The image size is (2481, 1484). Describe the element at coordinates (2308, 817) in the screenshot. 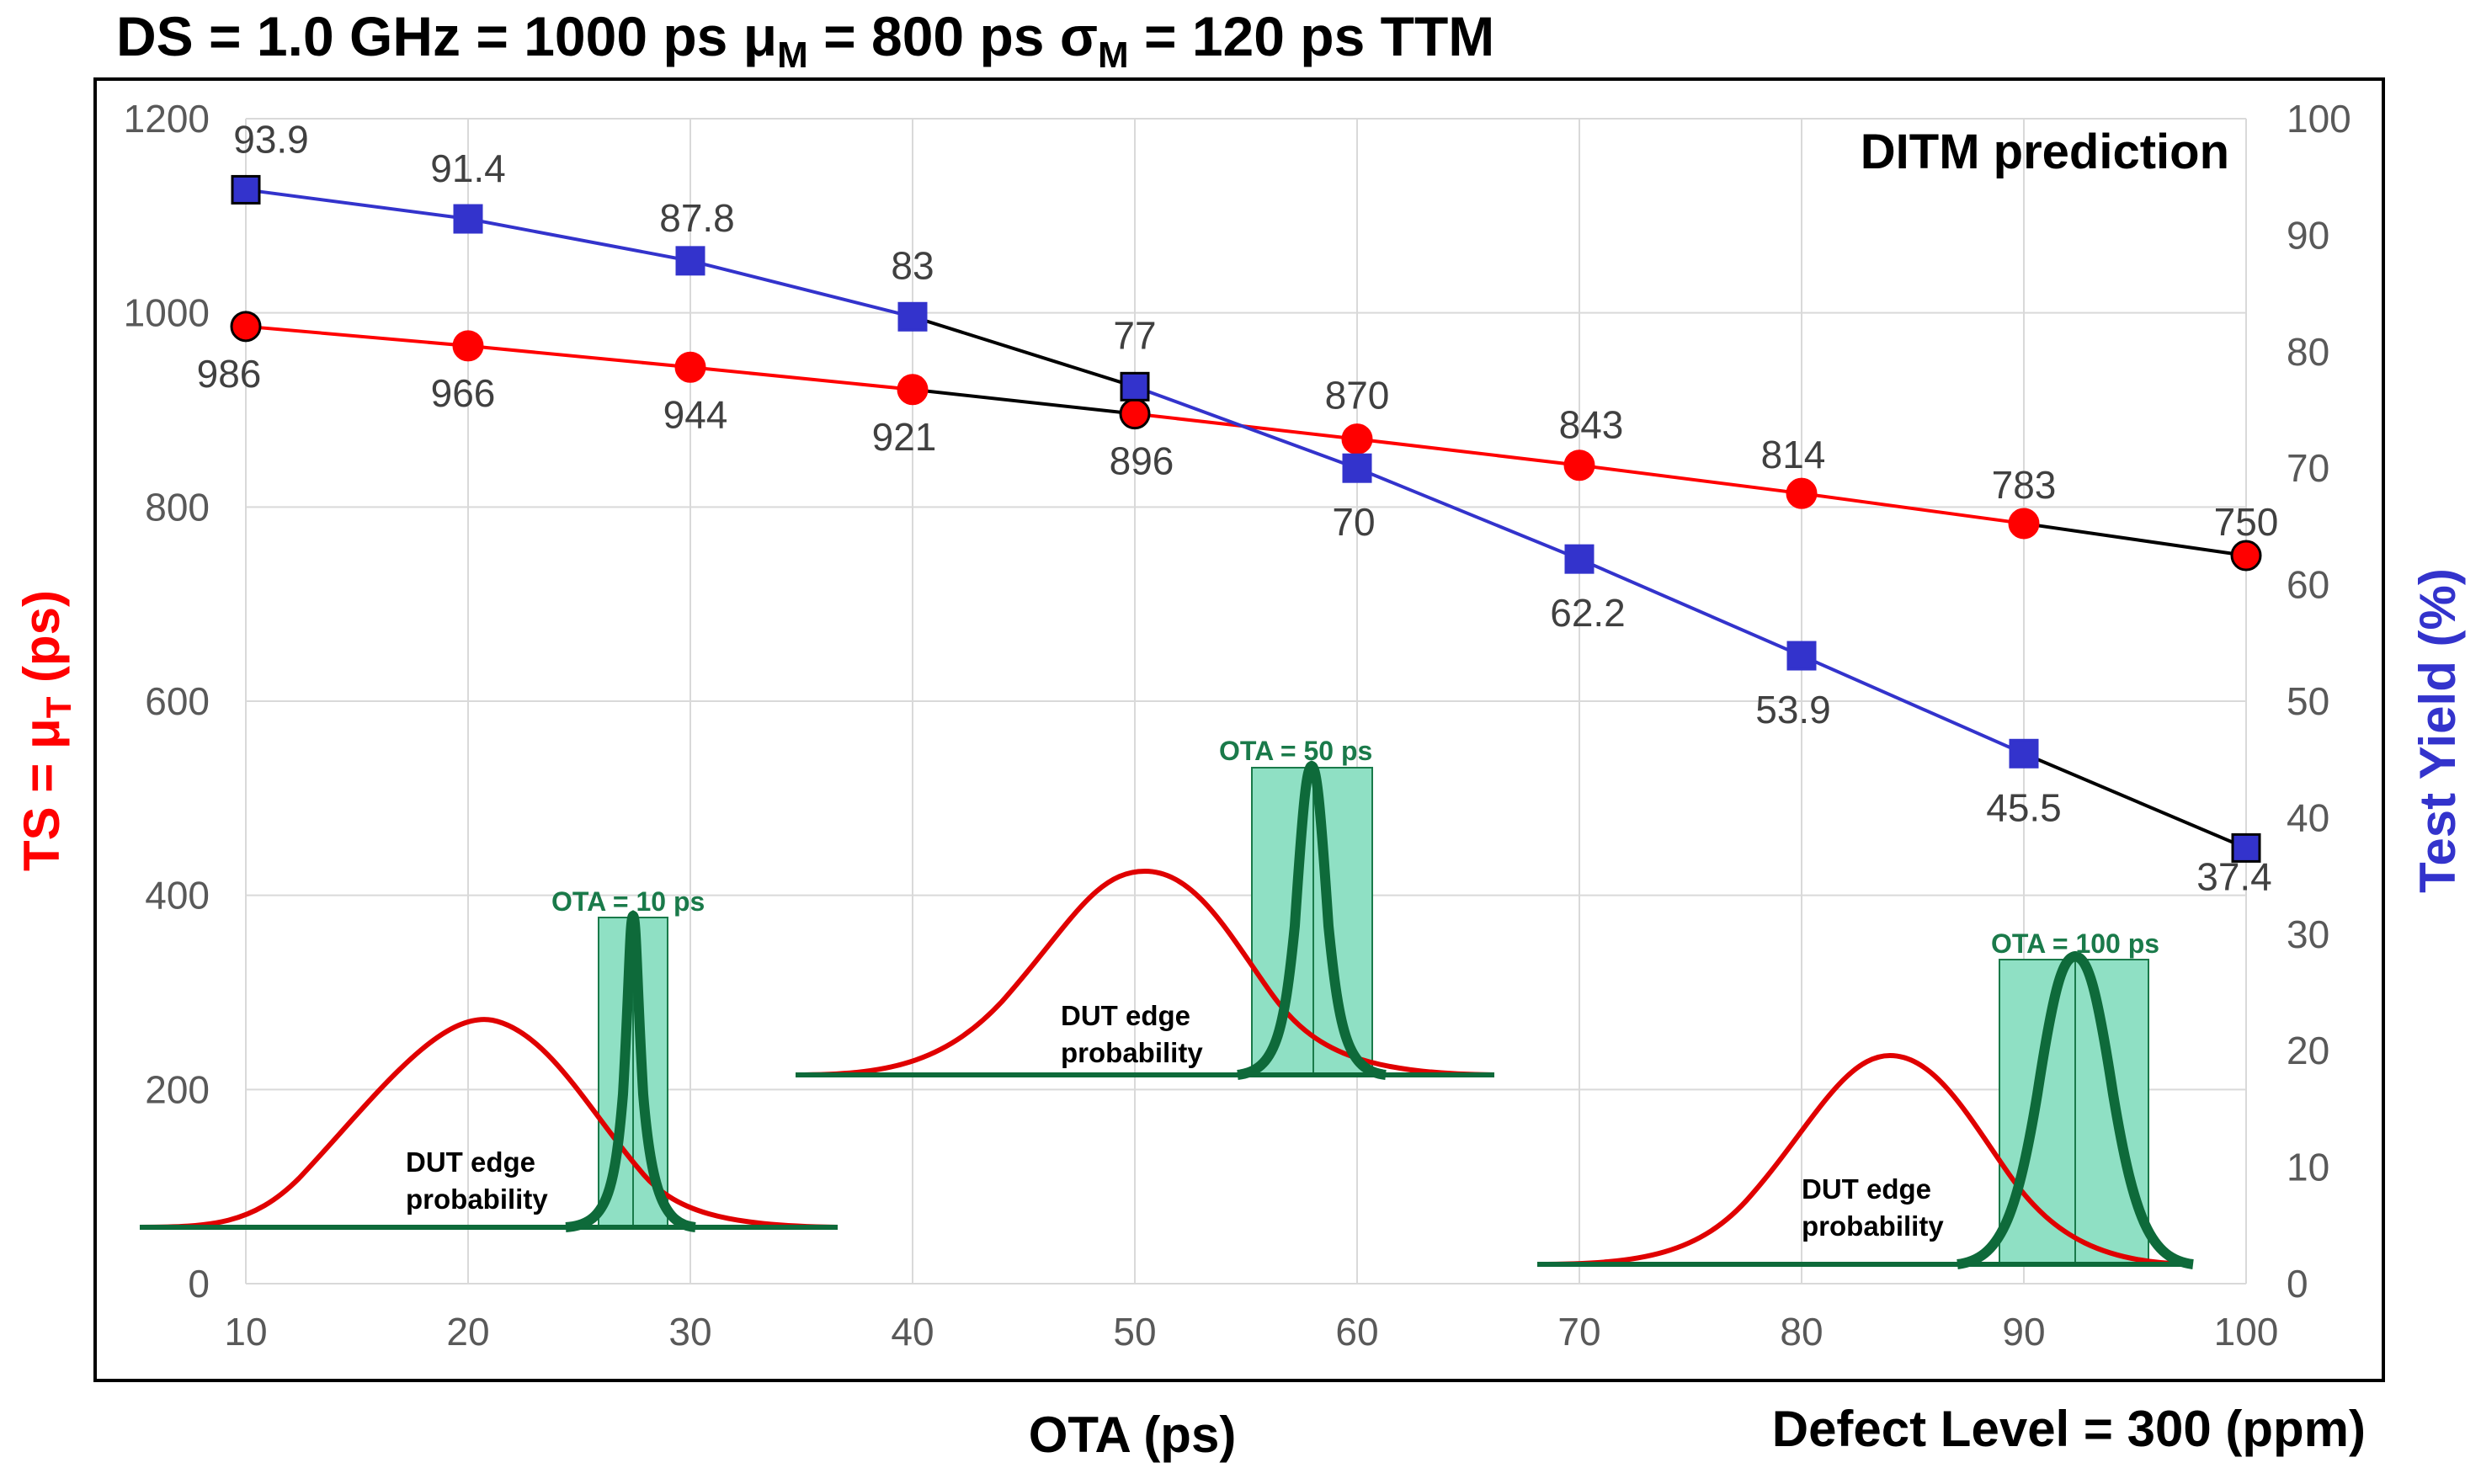

I see `y-right-tick-label: 40` at that location.